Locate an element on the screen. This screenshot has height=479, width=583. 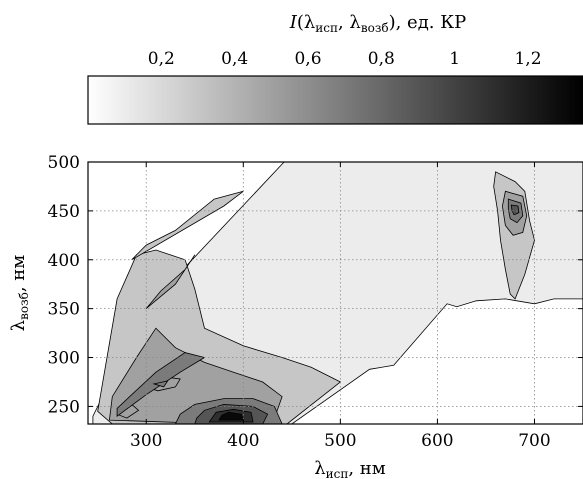
x-axis-title: λисп, нм is located at coordinates (350, 468).